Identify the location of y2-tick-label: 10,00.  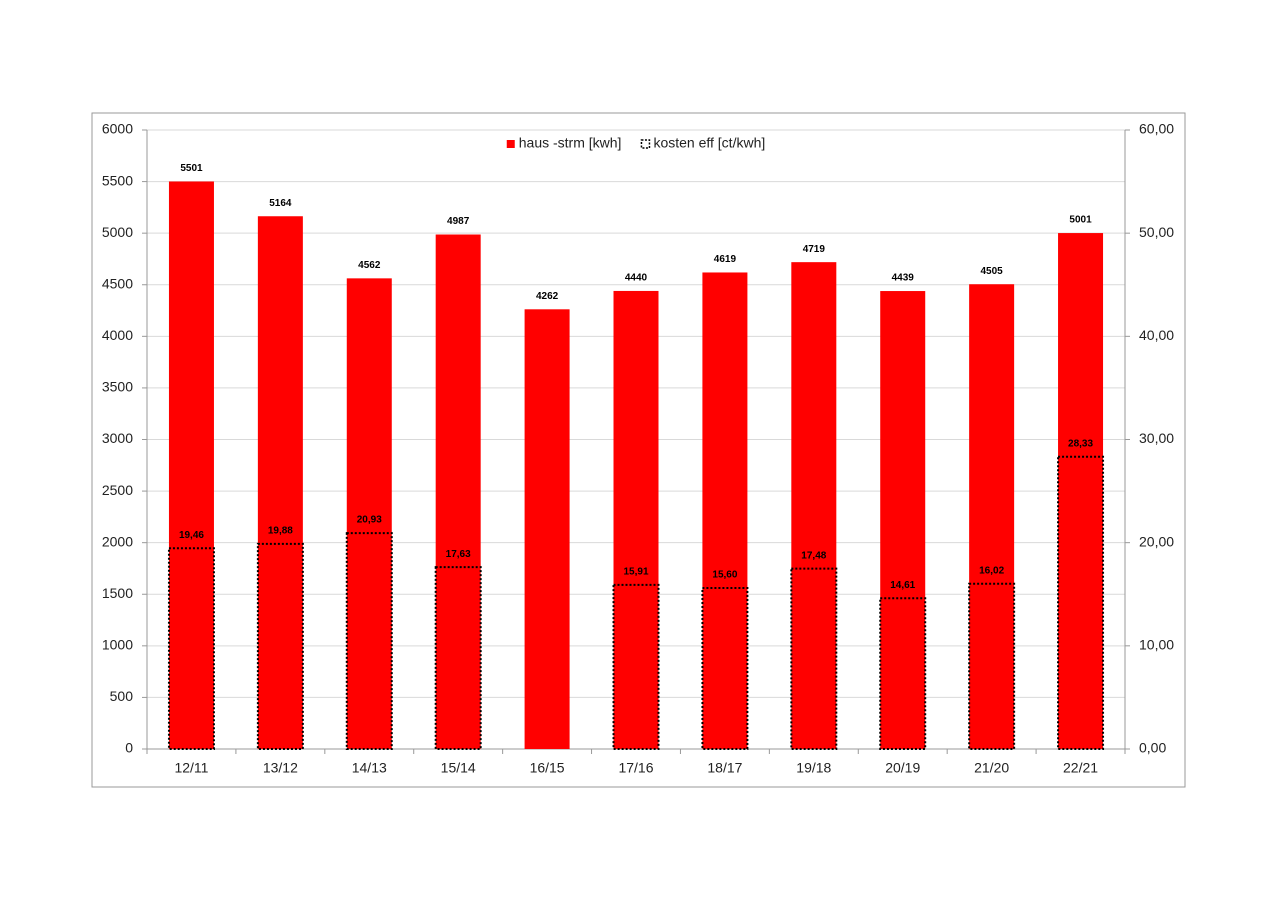
(1156, 645).